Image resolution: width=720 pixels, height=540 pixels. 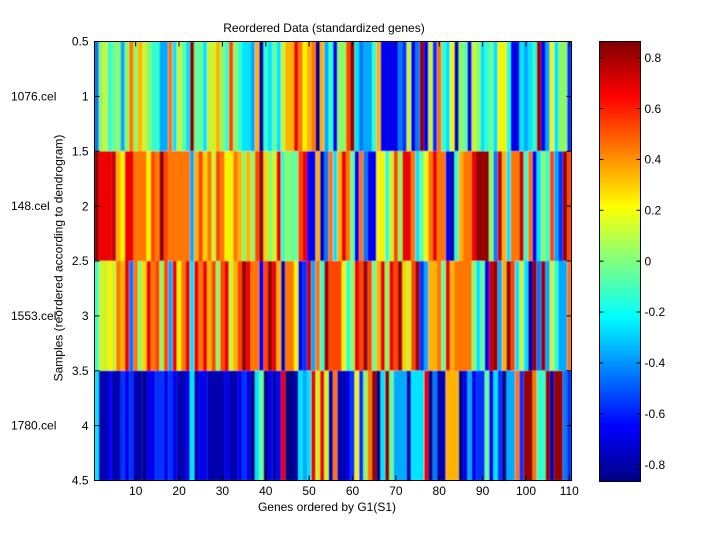 What do you see at coordinates (179, 491) in the screenshot?
I see `svg-text: 20` at bounding box center [179, 491].